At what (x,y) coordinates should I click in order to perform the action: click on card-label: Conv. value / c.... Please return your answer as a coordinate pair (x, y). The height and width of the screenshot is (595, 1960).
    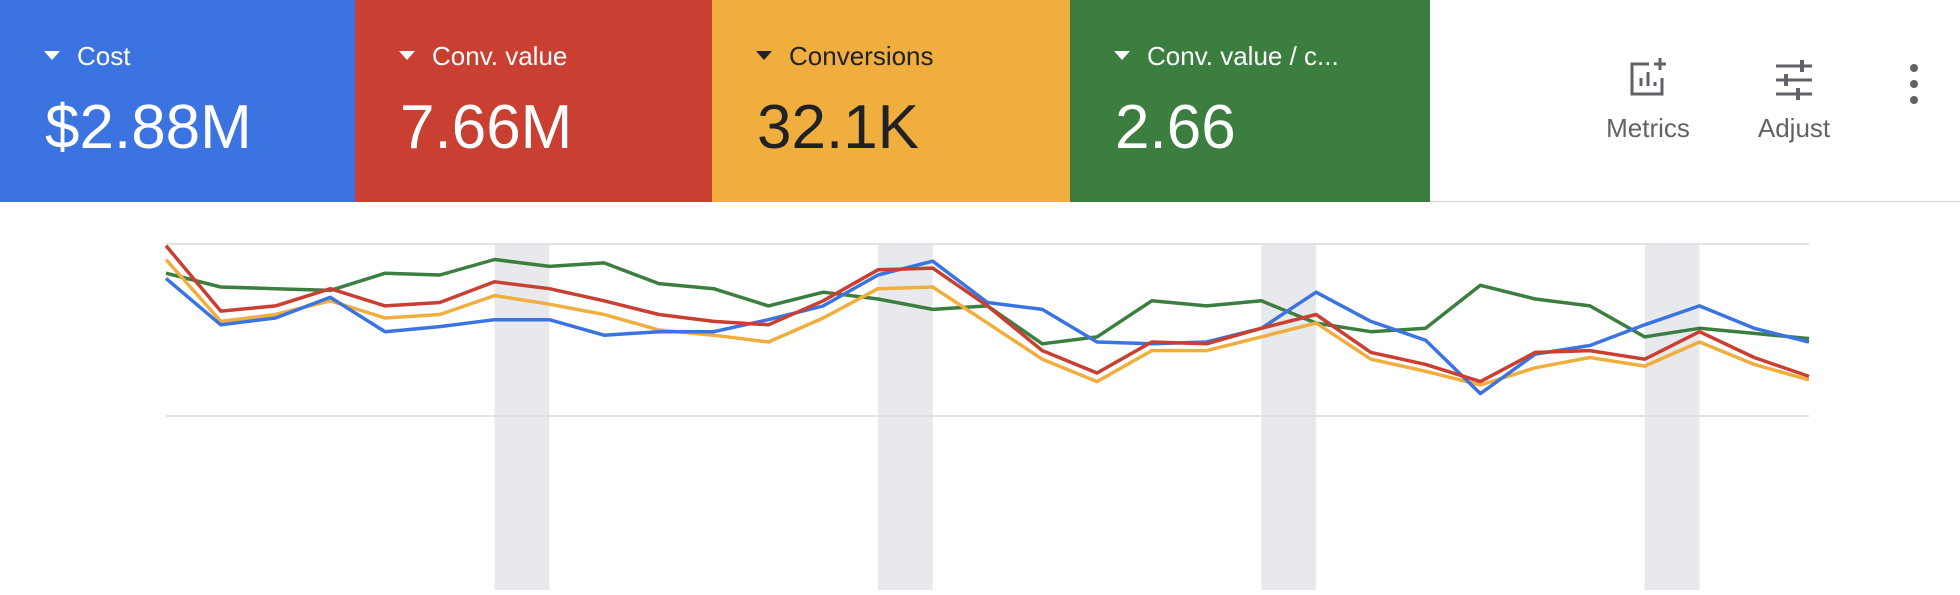
    Looking at the image, I should click on (1243, 56).